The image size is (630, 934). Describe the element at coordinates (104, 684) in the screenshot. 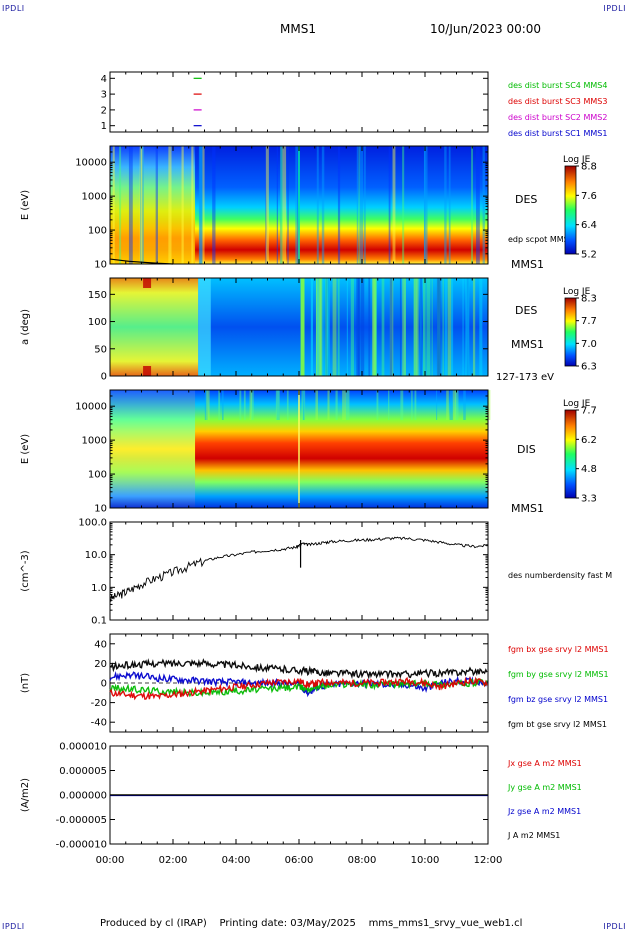

I see `bfield-ytick-label: 0` at that location.